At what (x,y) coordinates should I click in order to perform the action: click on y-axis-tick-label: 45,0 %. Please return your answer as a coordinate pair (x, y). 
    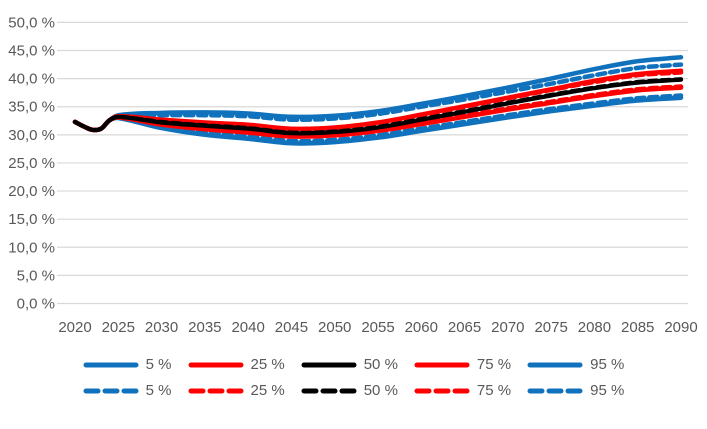
    Looking at the image, I should click on (31, 51).